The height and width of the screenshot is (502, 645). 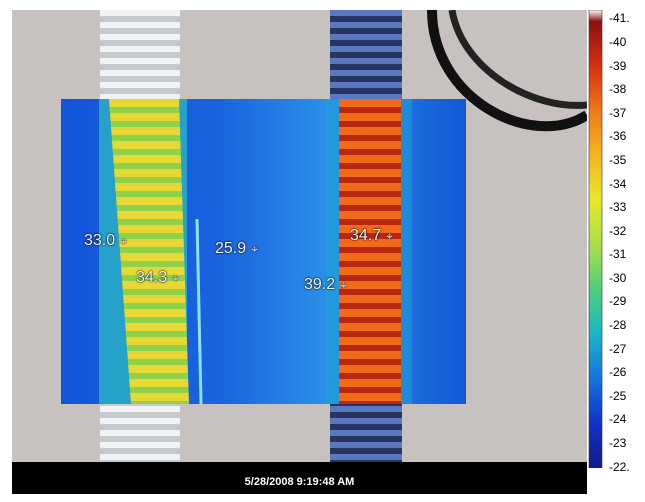 I want to click on temp-marker-39-2: 39.2 ⌖, so click(x=325, y=285).